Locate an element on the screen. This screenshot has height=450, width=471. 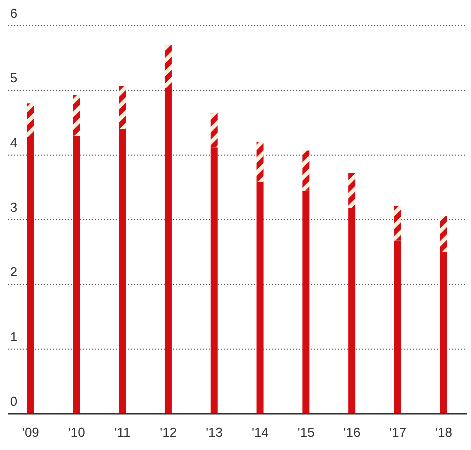
y-tick-label: 4 is located at coordinates (14, 142).